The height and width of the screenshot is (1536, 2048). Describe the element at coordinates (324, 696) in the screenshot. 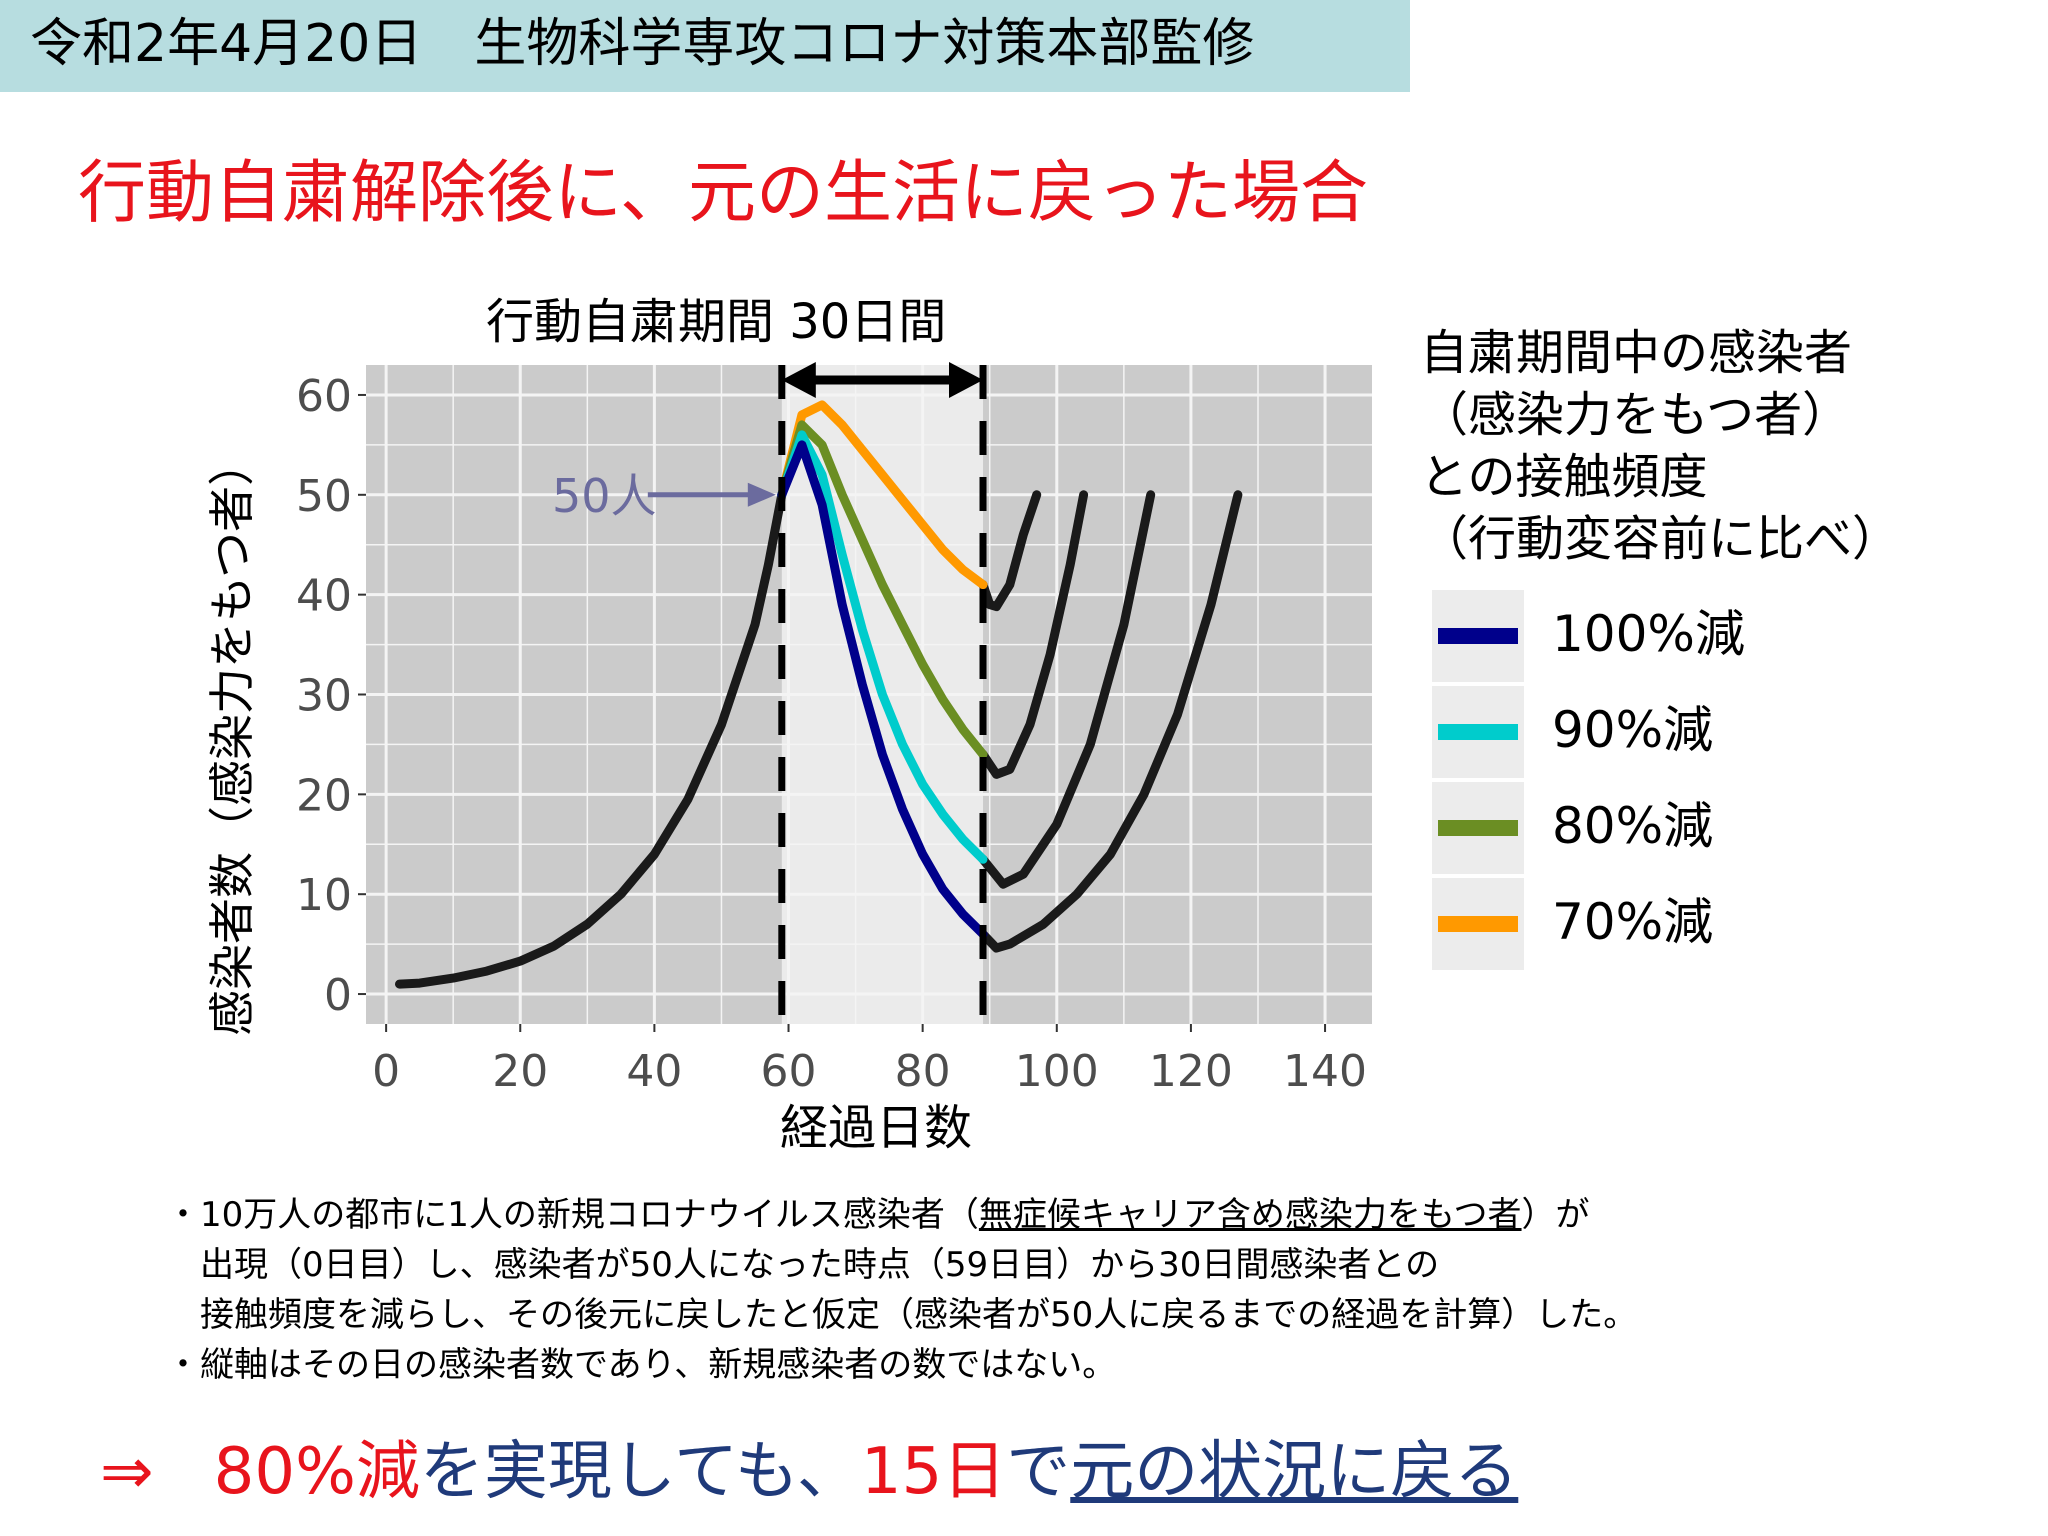

I see `y-tick-label: 30` at that location.